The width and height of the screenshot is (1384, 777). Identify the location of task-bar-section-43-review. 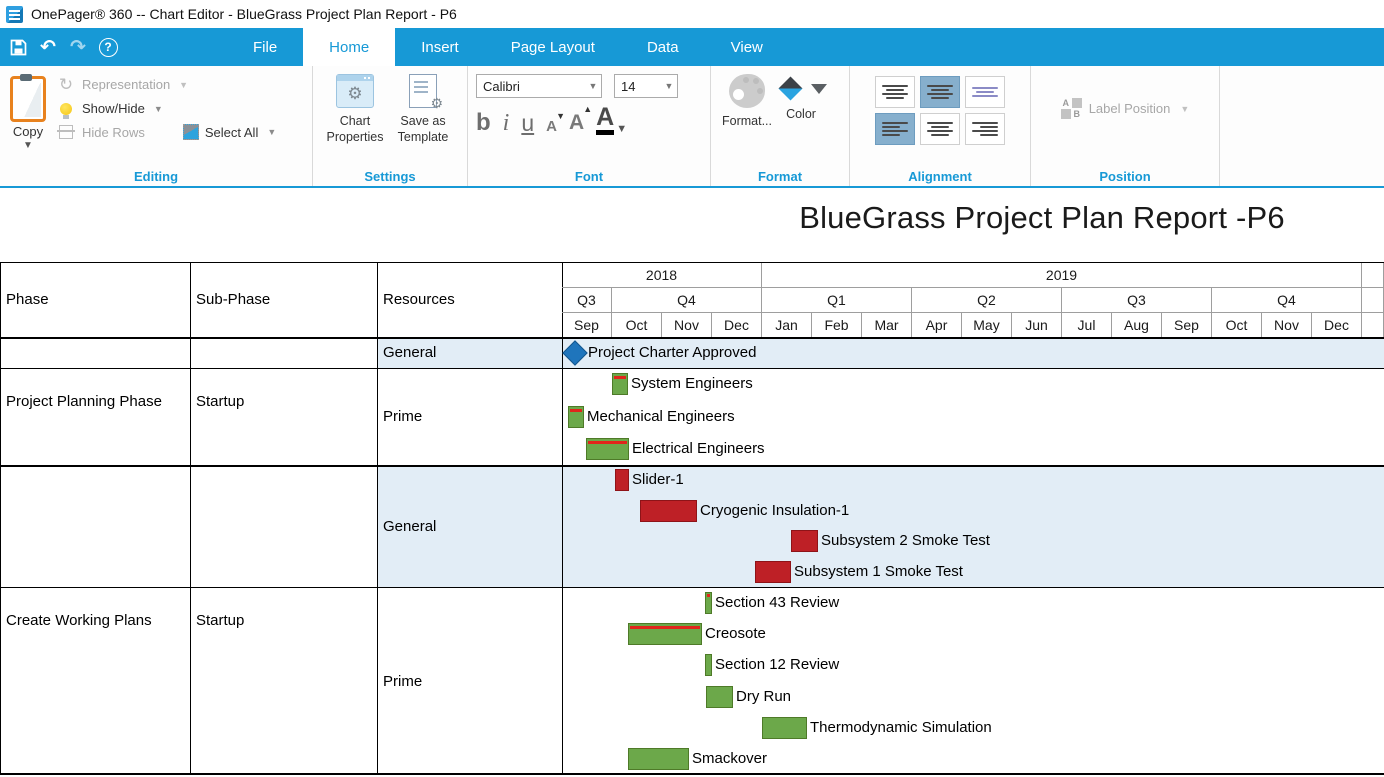
(708, 602).